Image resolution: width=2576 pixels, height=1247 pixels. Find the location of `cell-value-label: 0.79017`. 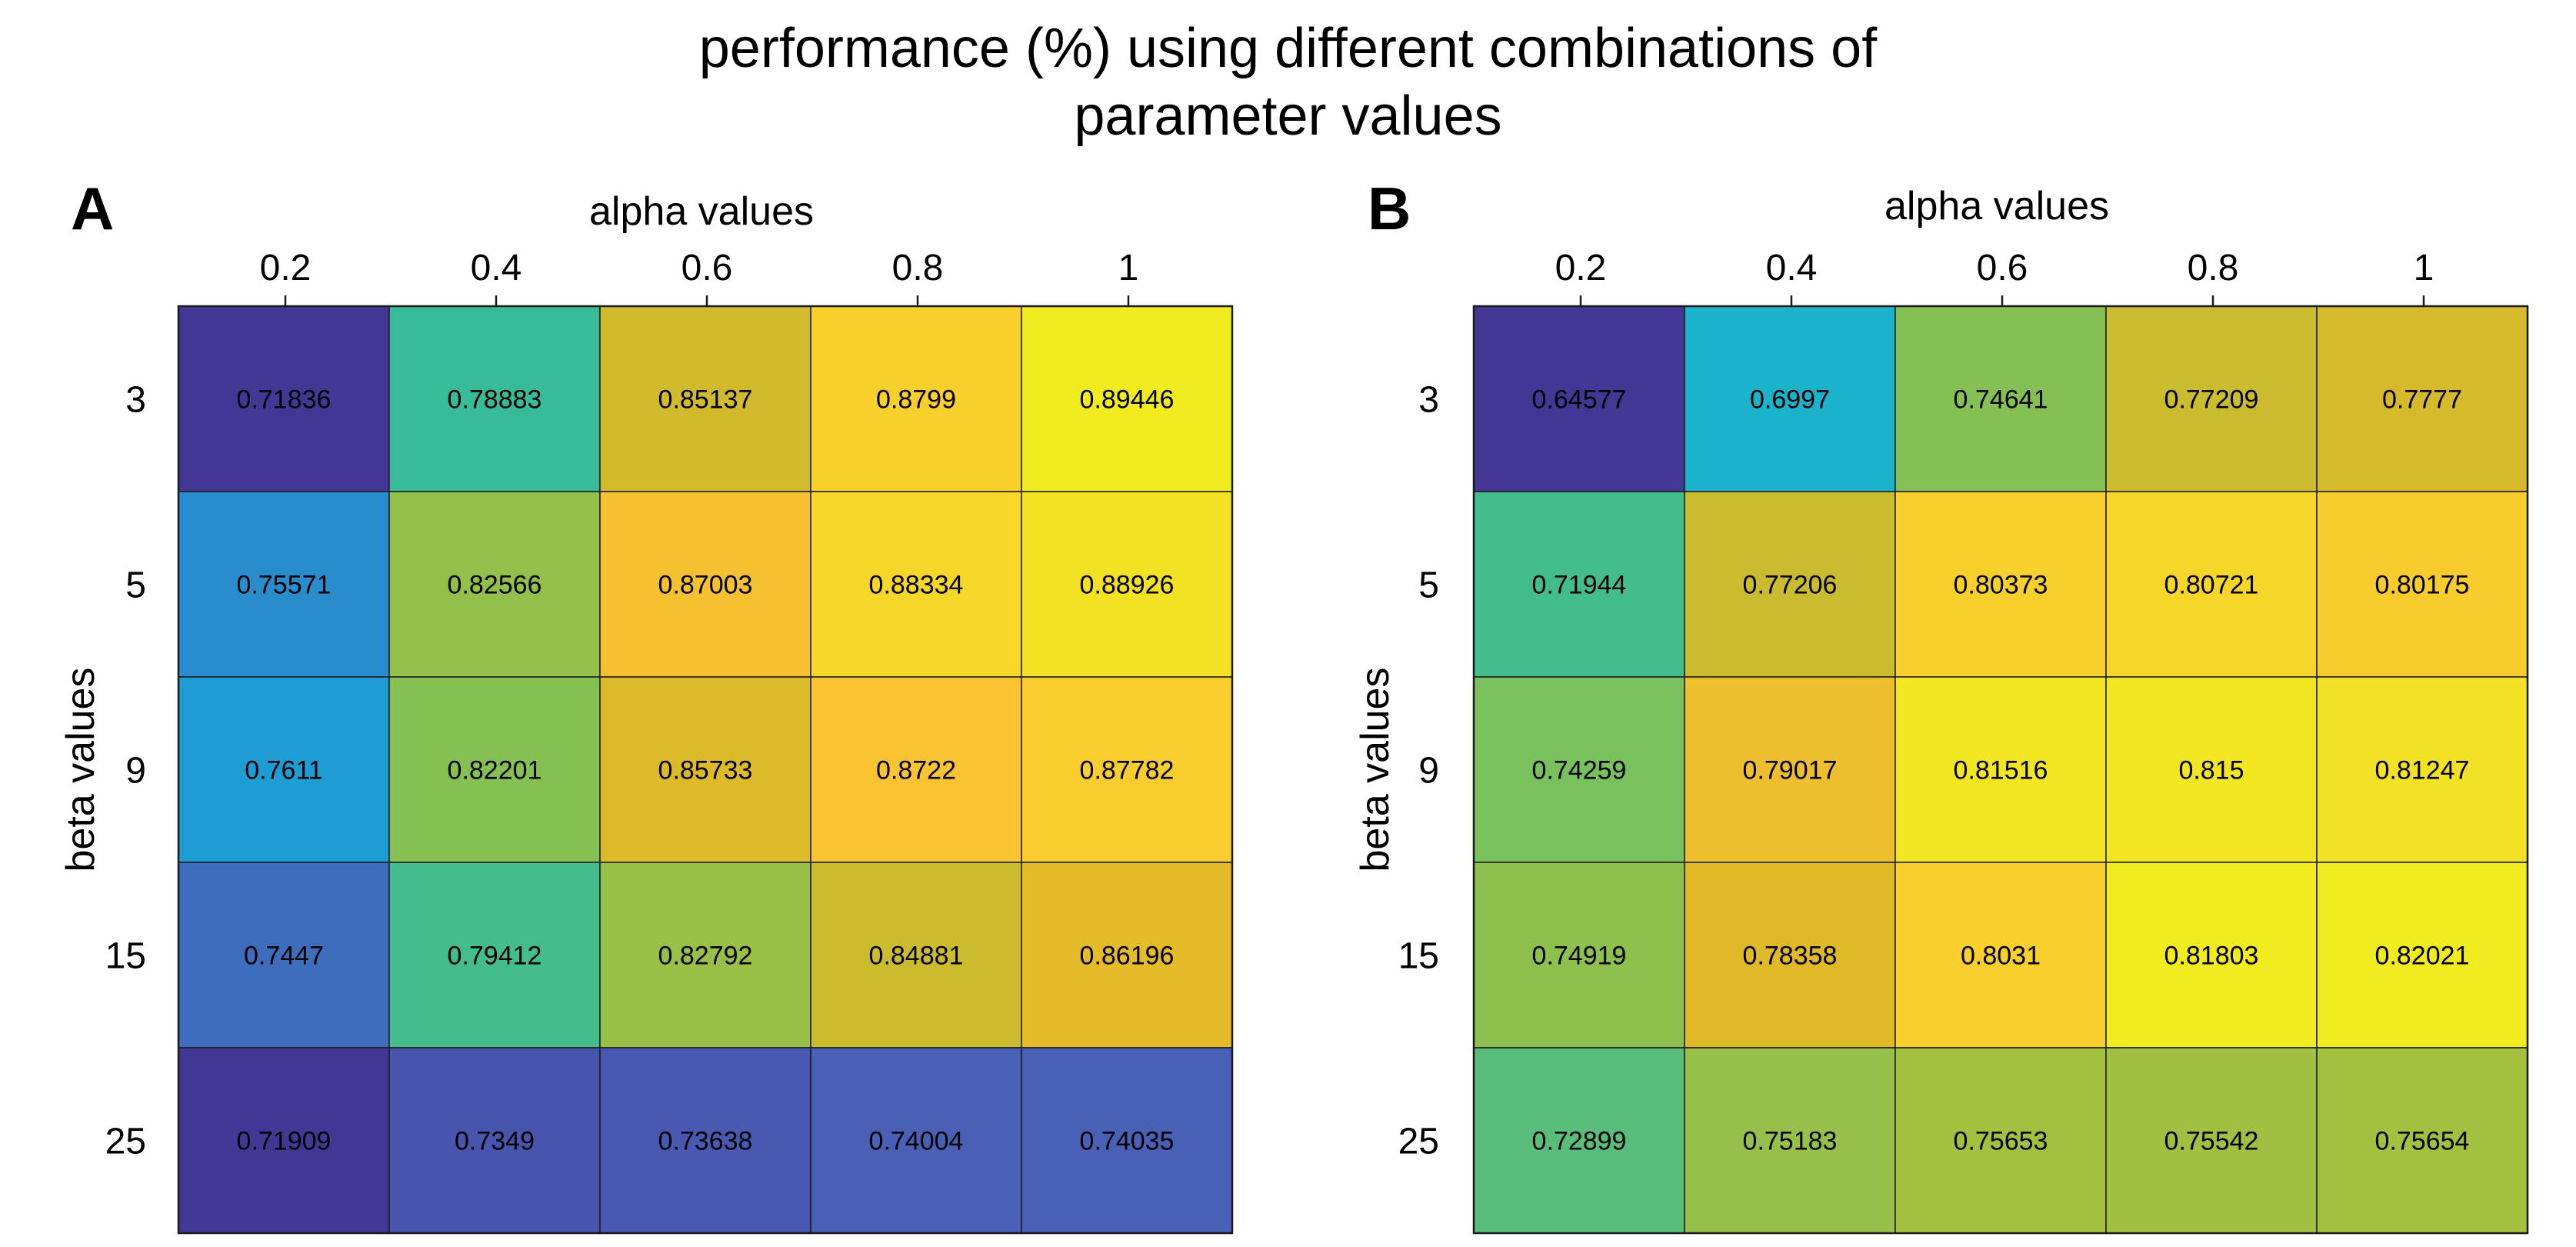

cell-value-label: 0.79017 is located at coordinates (1790, 770).